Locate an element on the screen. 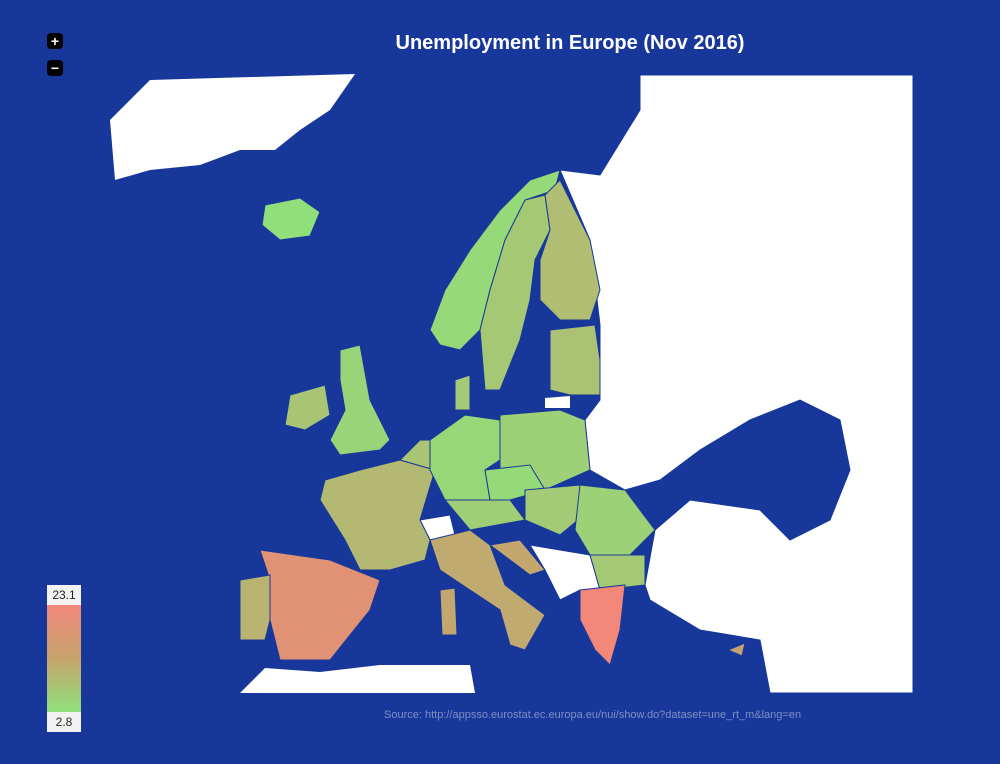 Image resolution: width=1000 pixels, height=764 pixels. north-africa is located at coordinates (357, 679).